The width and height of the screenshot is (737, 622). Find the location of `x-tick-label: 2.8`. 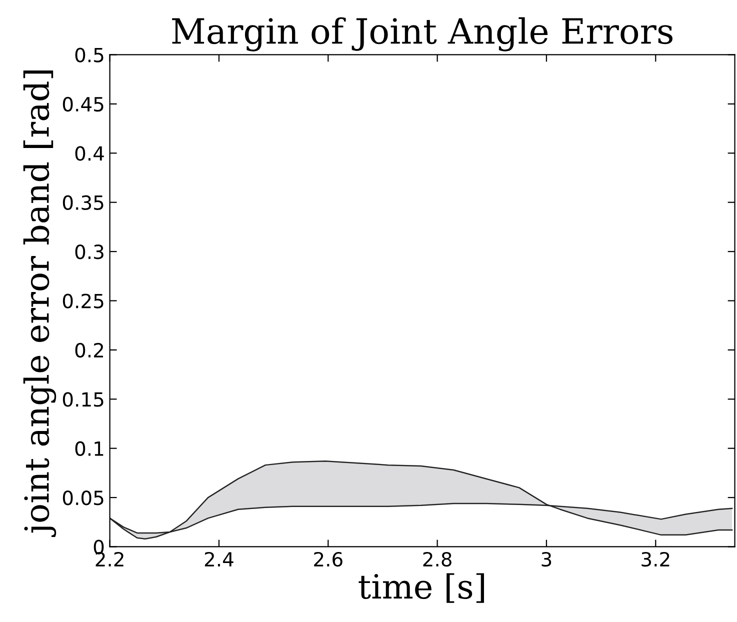

x-tick-label: 2.8 is located at coordinates (437, 559).